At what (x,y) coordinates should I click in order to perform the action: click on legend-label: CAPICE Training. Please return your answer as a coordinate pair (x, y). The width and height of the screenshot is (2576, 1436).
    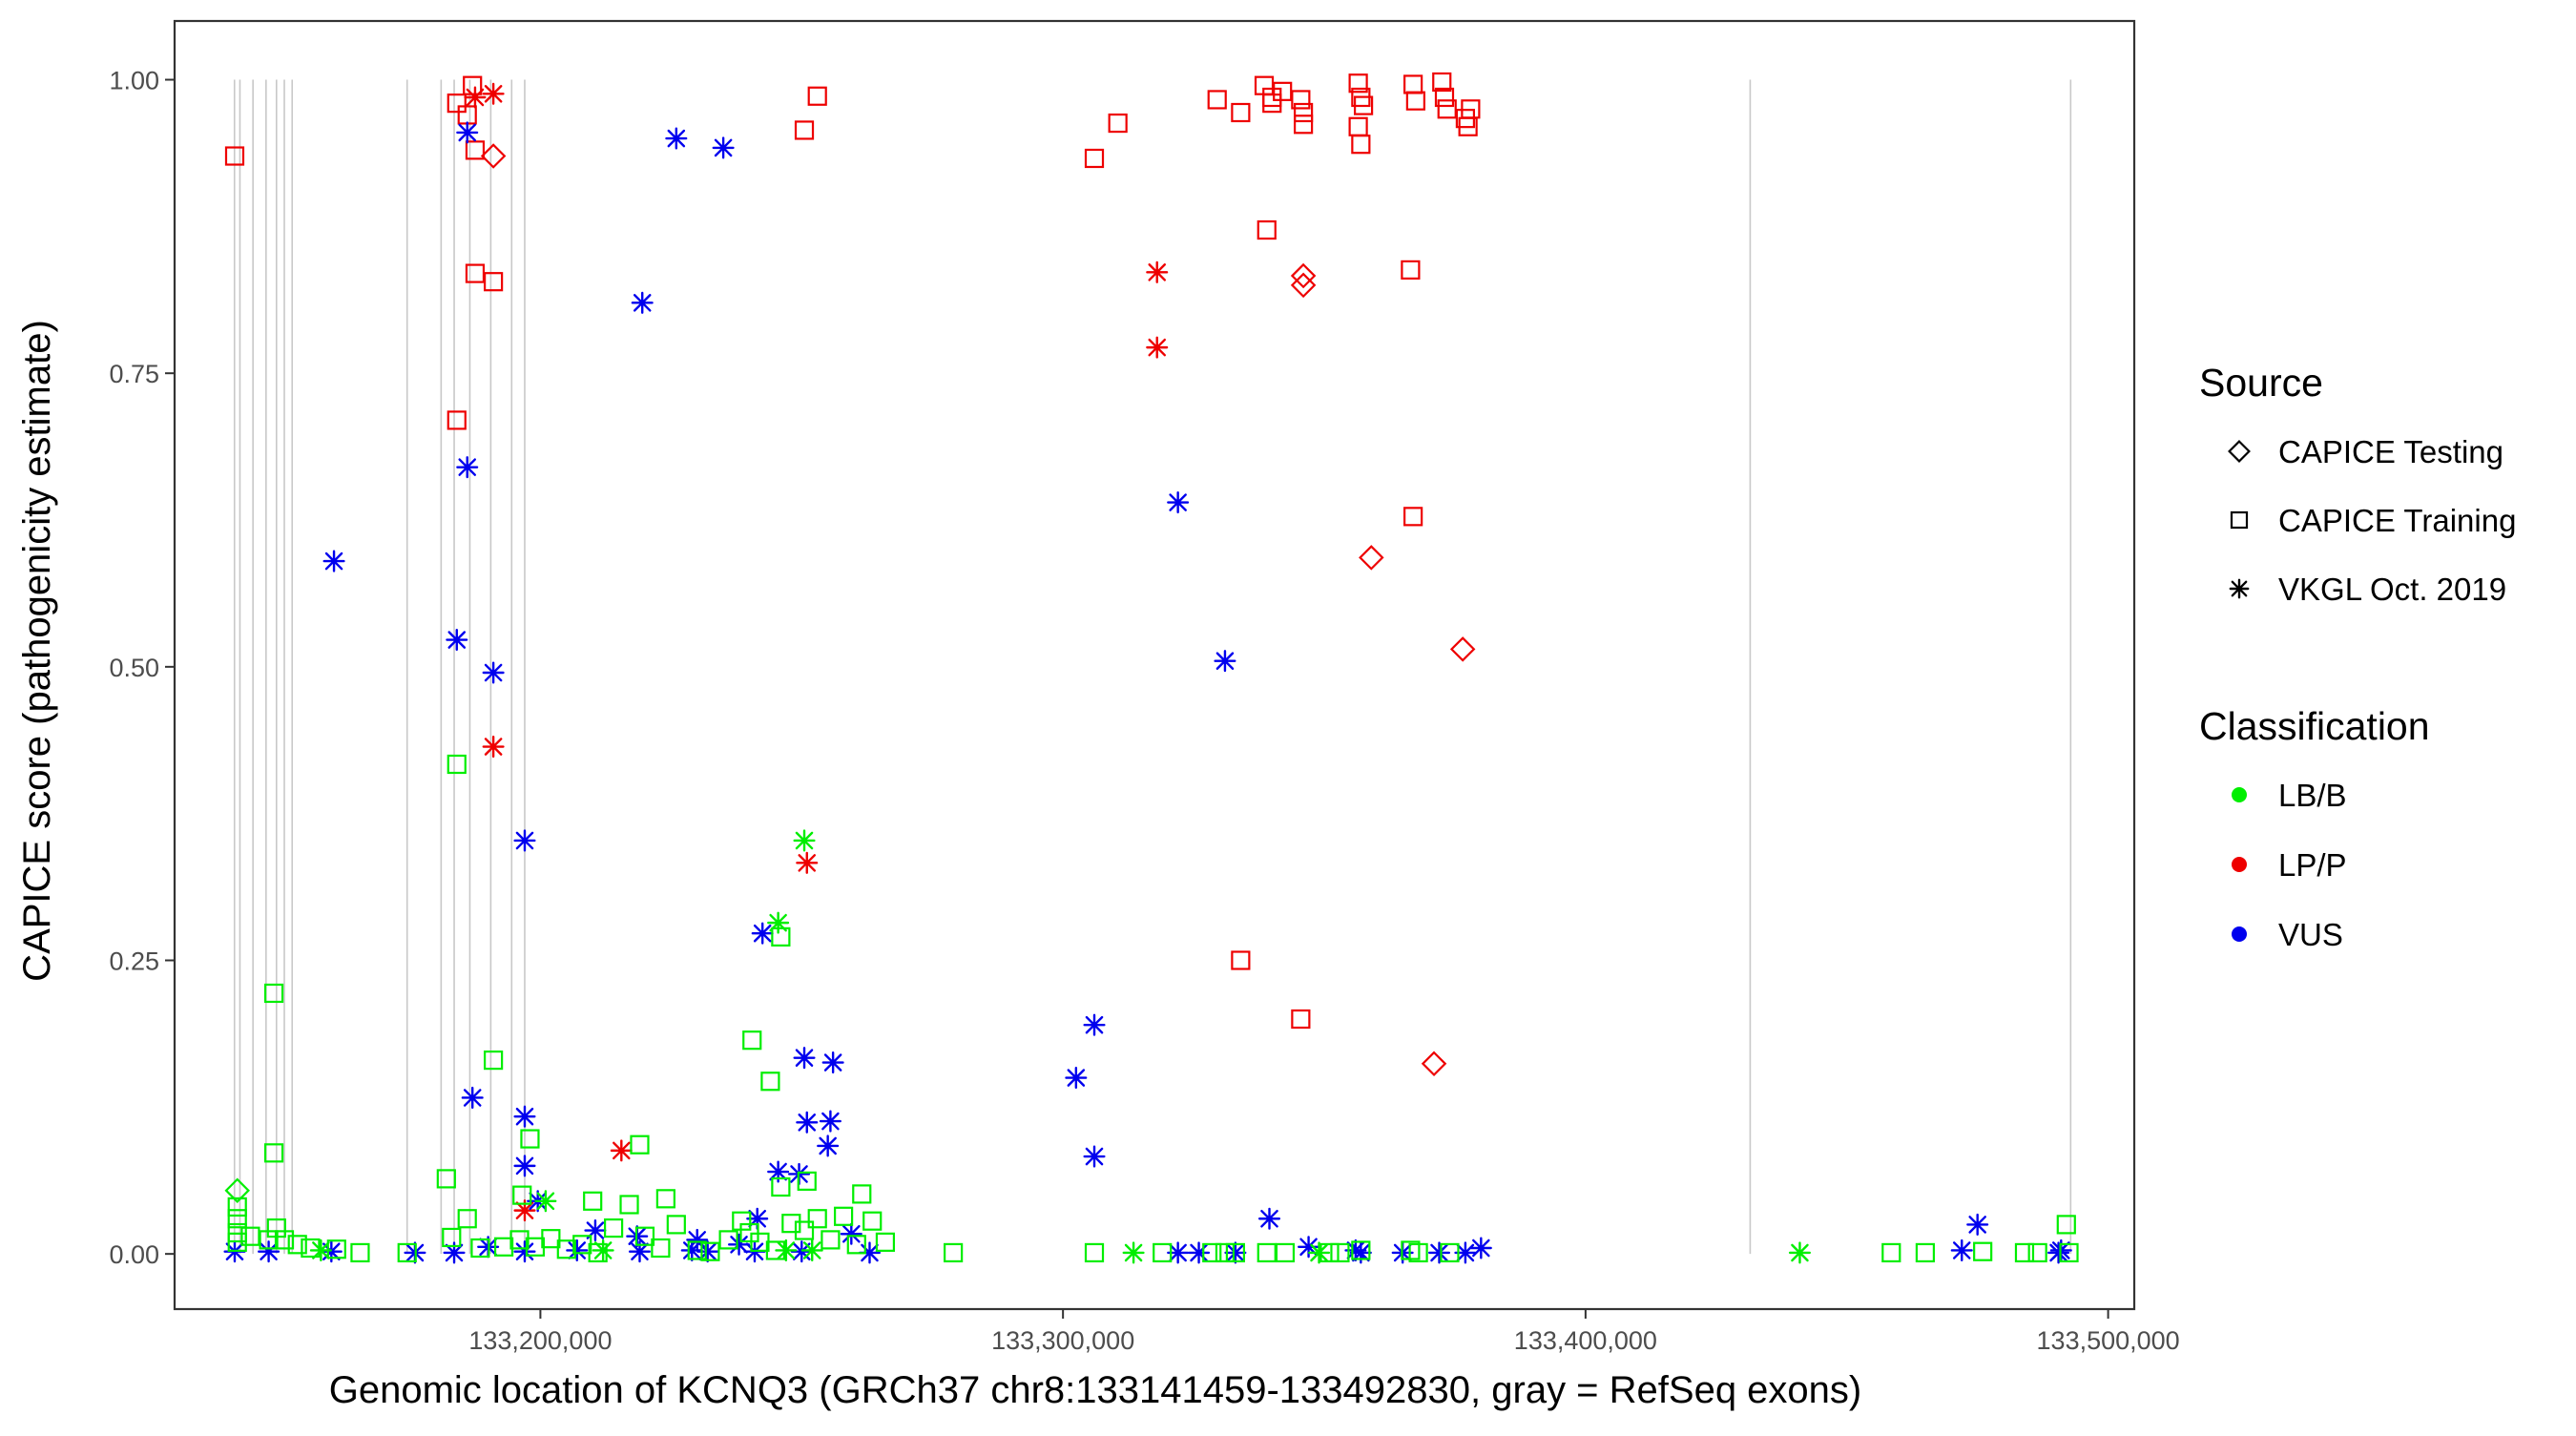
    Looking at the image, I should click on (2397, 520).